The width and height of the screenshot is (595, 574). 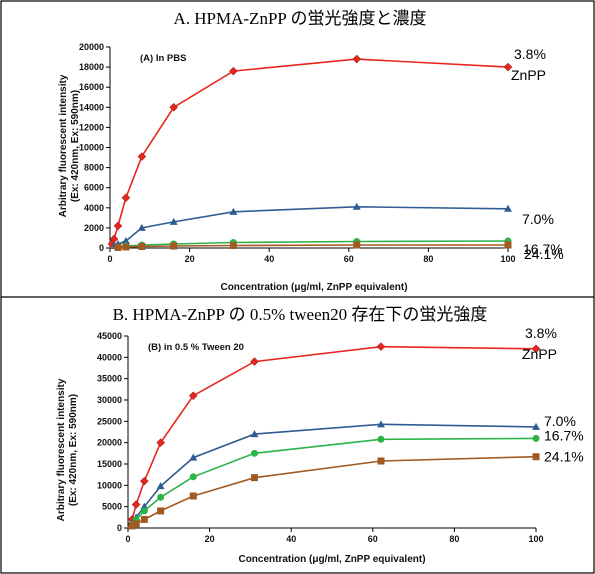 What do you see at coordinates (75, 146) in the screenshot?
I see `y-axis-label-a-line2: (Ex: 420nm, Ex: 590nm)` at bounding box center [75, 146].